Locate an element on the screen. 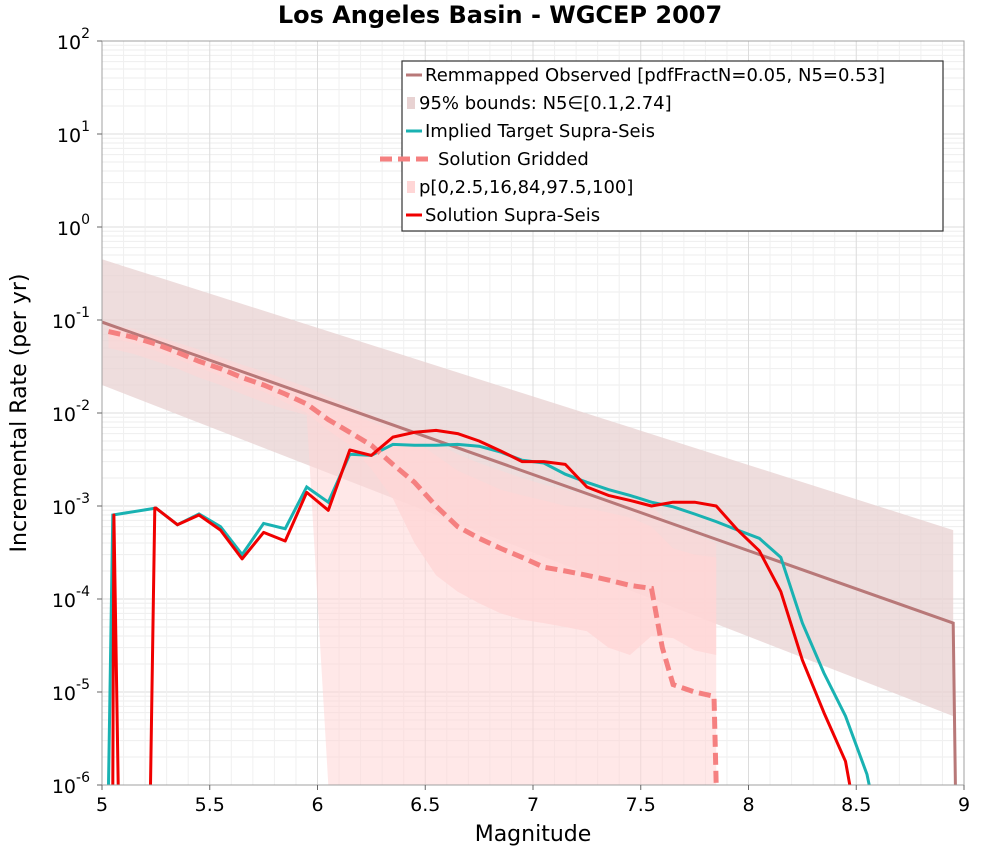 The width and height of the screenshot is (1000, 850). x-axis-title: Magnitude is located at coordinates (533, 834).